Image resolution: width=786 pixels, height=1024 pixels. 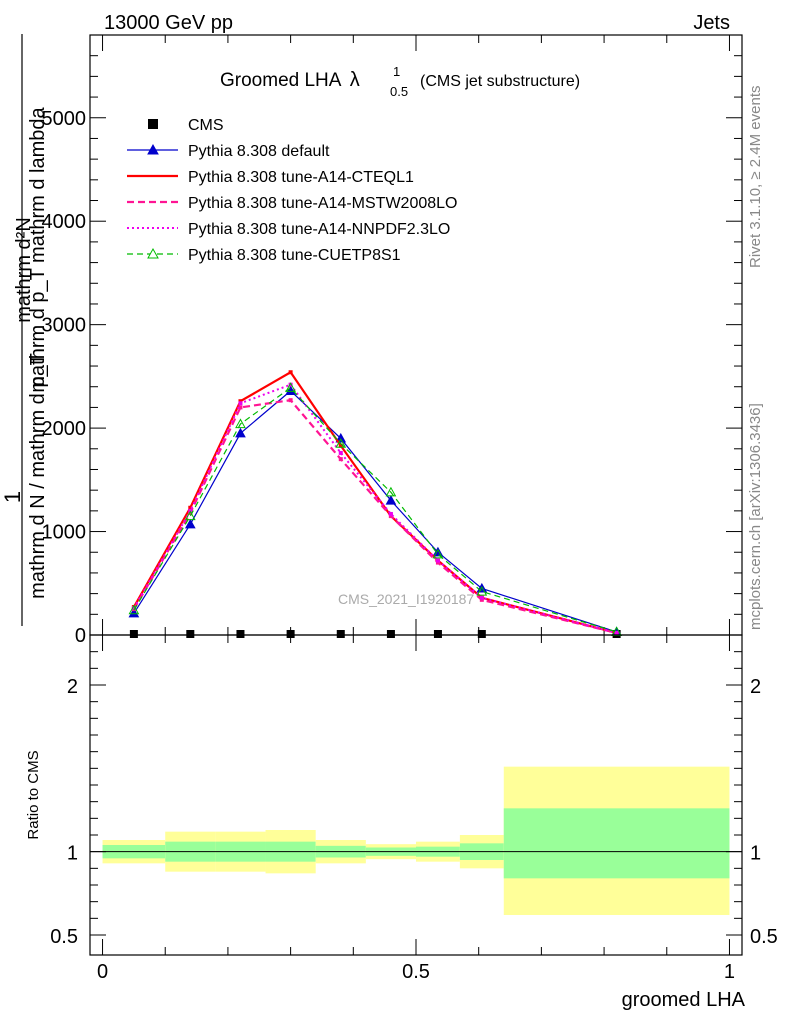 What do you see at coordinates (259, 151) in the screenshot?
I see `legend-label: Pythia 8.308 default` at bounding box center [259, 151].